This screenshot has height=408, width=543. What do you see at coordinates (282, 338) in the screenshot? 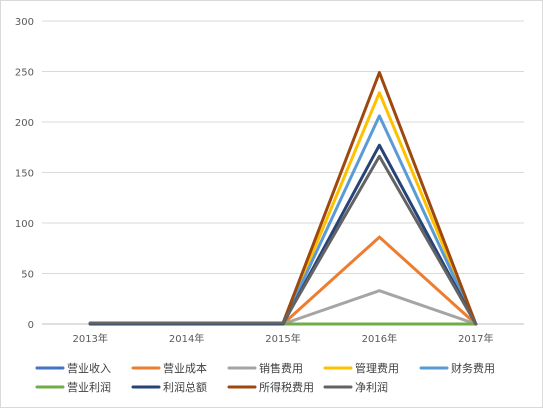
I see `x-tick-label: 2015年` at bounding box center [282, 338].